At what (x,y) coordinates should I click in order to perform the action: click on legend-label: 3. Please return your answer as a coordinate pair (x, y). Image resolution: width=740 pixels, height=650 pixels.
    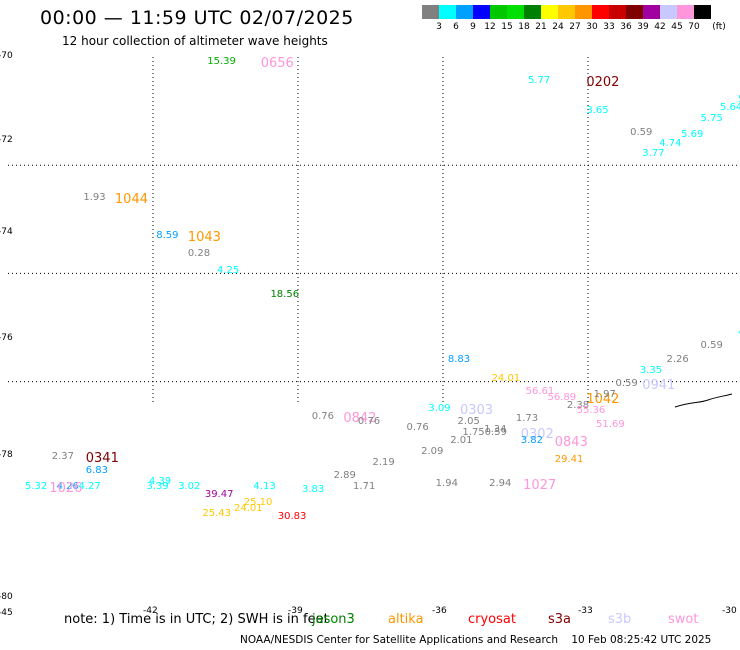
    Looking at the image, I should click on (439, 27).